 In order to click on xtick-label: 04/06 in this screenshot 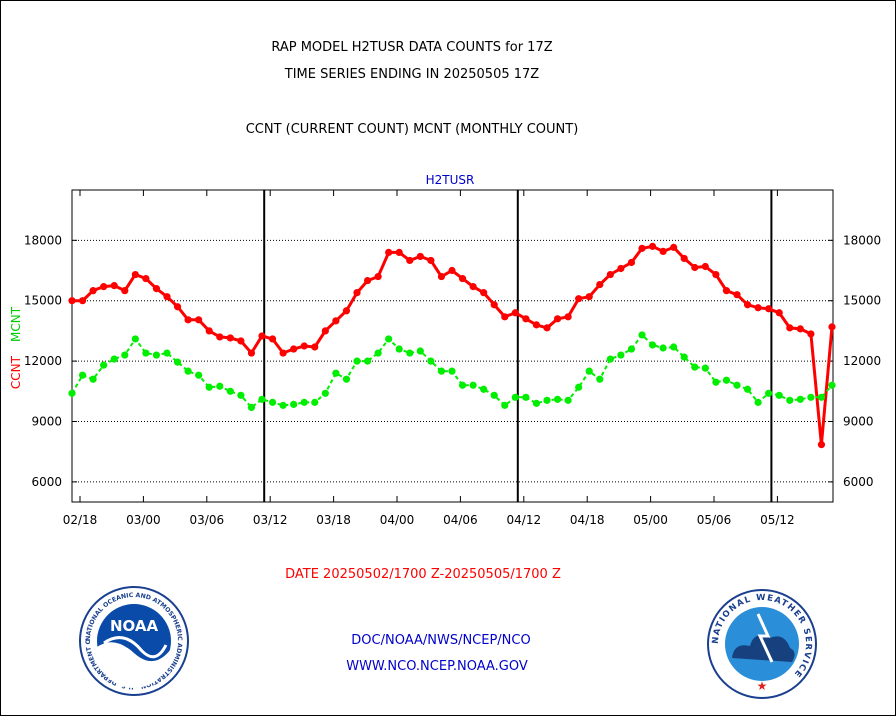, I will do `click(460, 520)`.